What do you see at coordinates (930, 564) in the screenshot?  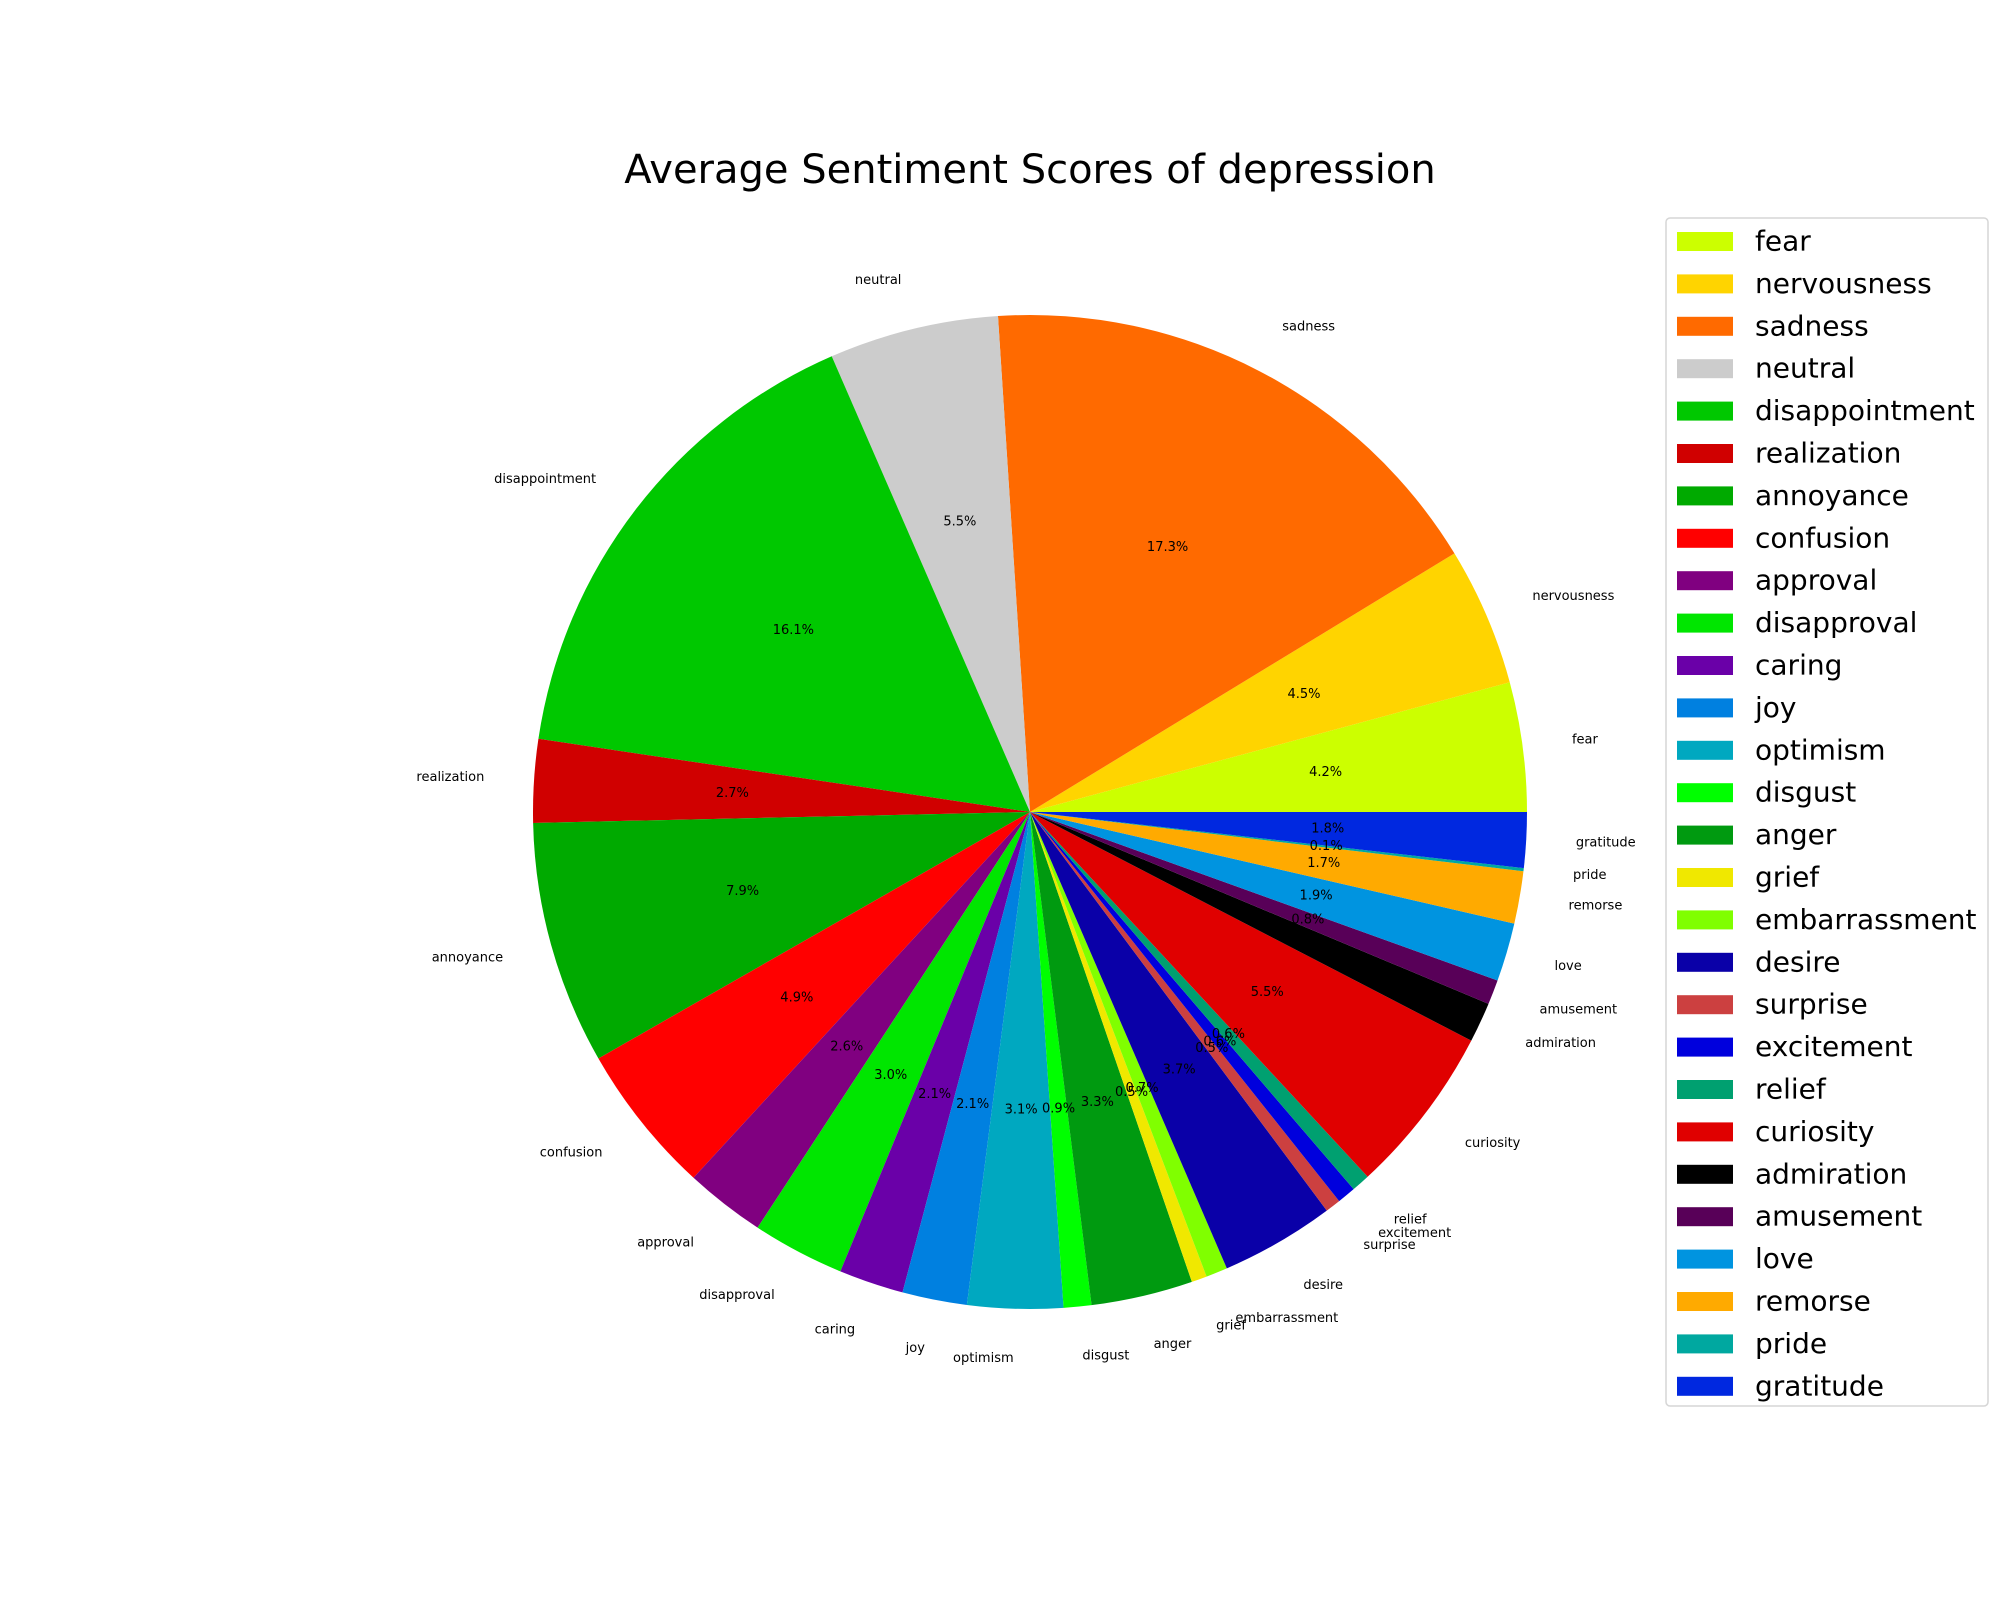 I see `pie-slice-neutral` at bounding box center [930, 564].